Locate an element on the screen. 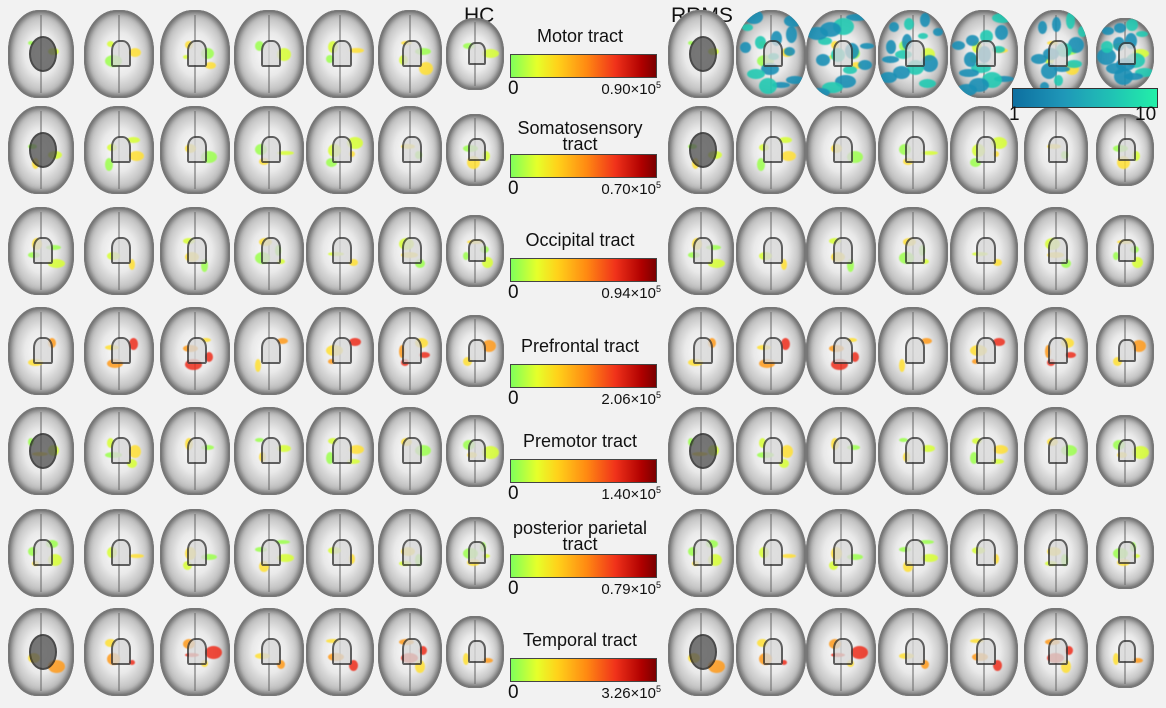 Image resolution: width=1166 pixels, height=708 pixels. tract-colorbar-max: 0.70×10⁵ is located at coordinates (631, 189).